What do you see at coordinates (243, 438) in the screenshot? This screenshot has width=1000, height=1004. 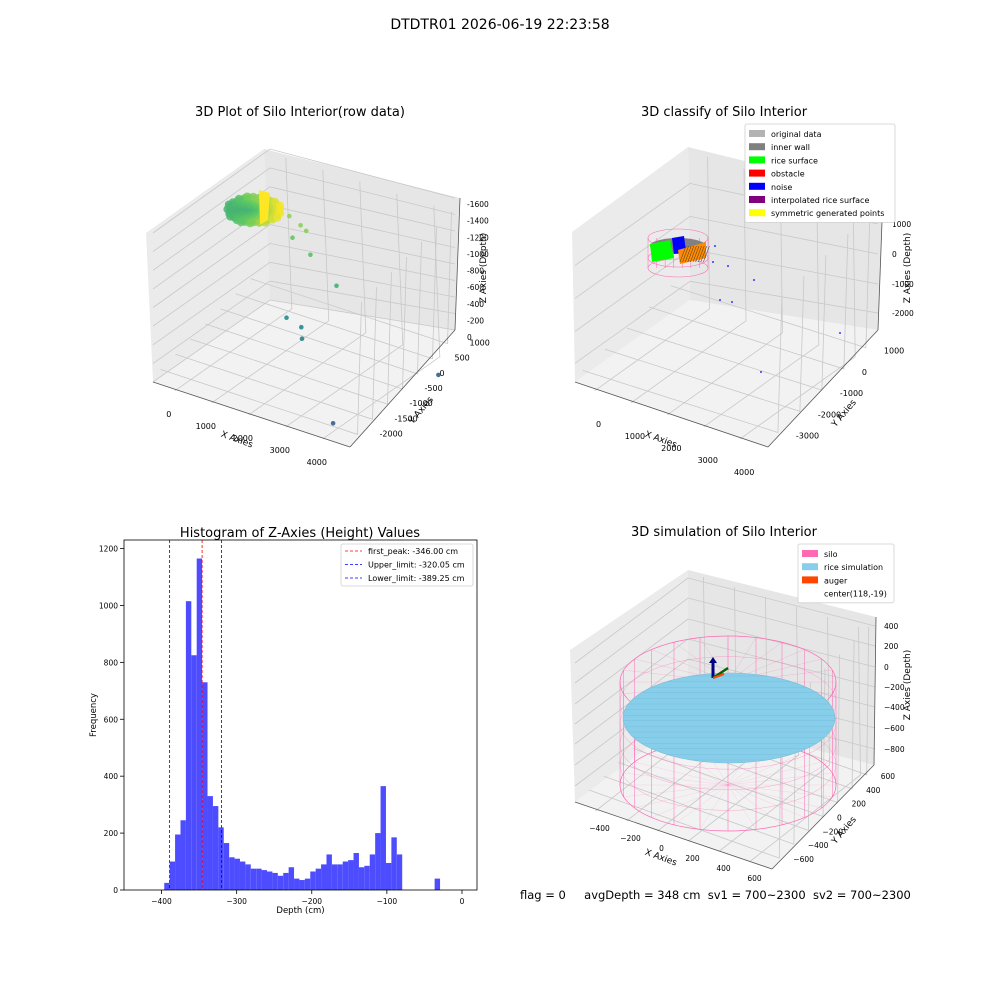 I see `x-tick-label: 2000` at bounding box center [243, 438].